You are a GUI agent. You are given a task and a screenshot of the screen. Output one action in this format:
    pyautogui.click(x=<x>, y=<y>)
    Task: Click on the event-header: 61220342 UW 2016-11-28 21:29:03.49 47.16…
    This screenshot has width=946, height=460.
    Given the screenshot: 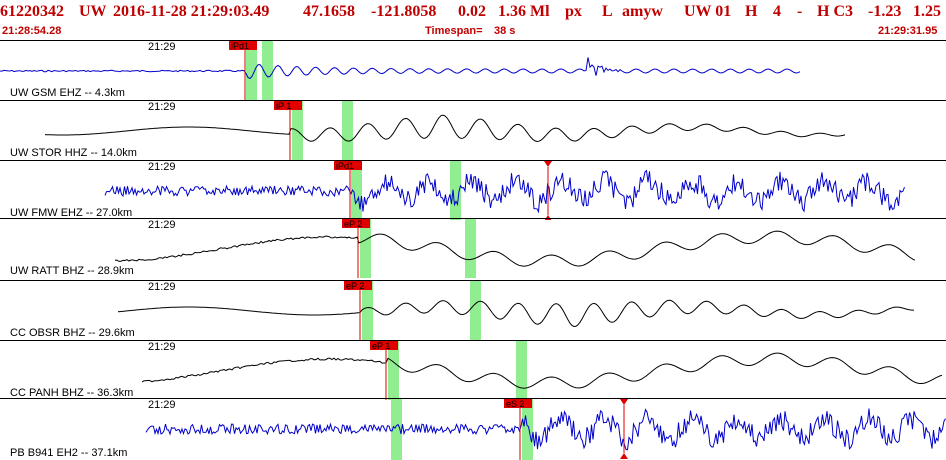 What is the action you would take?
    pyautogui.click(x=473, y=20)
    